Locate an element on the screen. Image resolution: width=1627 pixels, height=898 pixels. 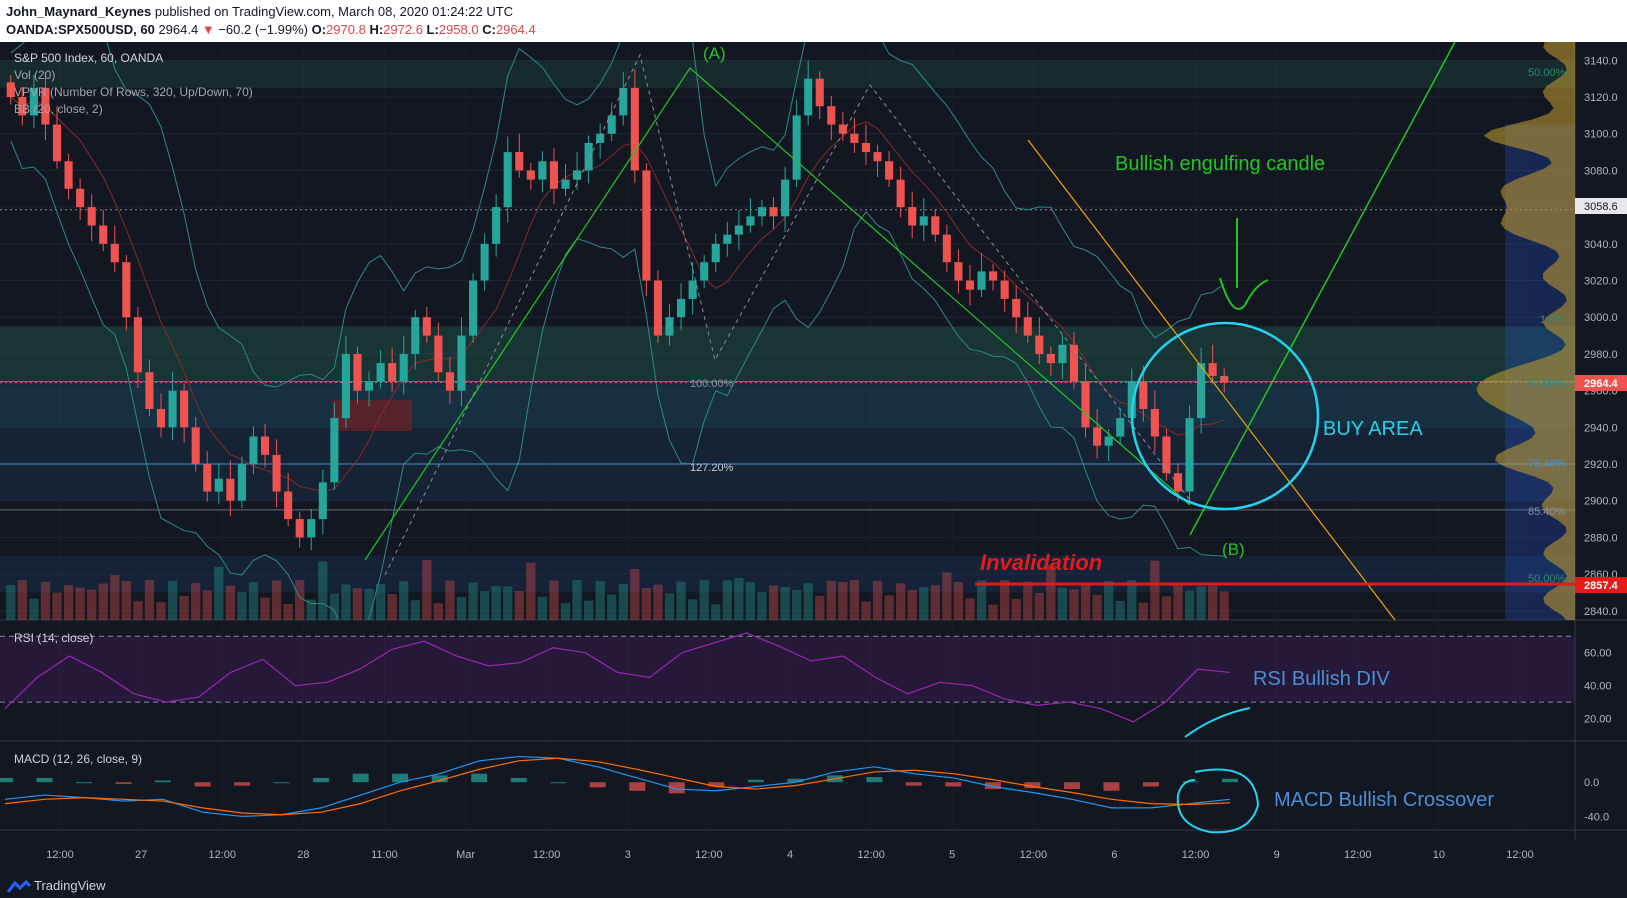
low-value: 2958.0 is located at coordinates (458, 29).